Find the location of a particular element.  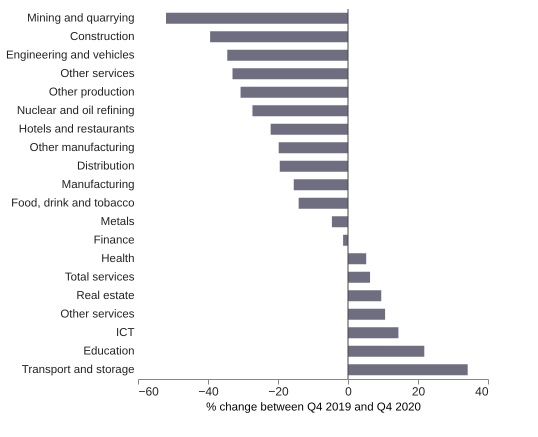

x-tick-label: 40 is located at coordinates (482, 391).